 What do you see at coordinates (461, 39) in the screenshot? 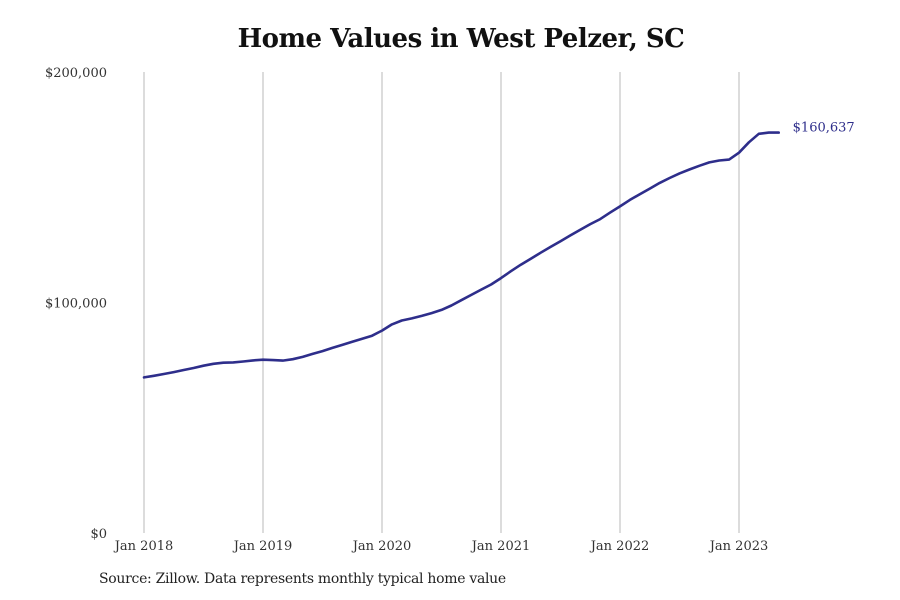
I see `chart-title: Home Values in West Pelzer, SC` at bounding box center [461, 39].